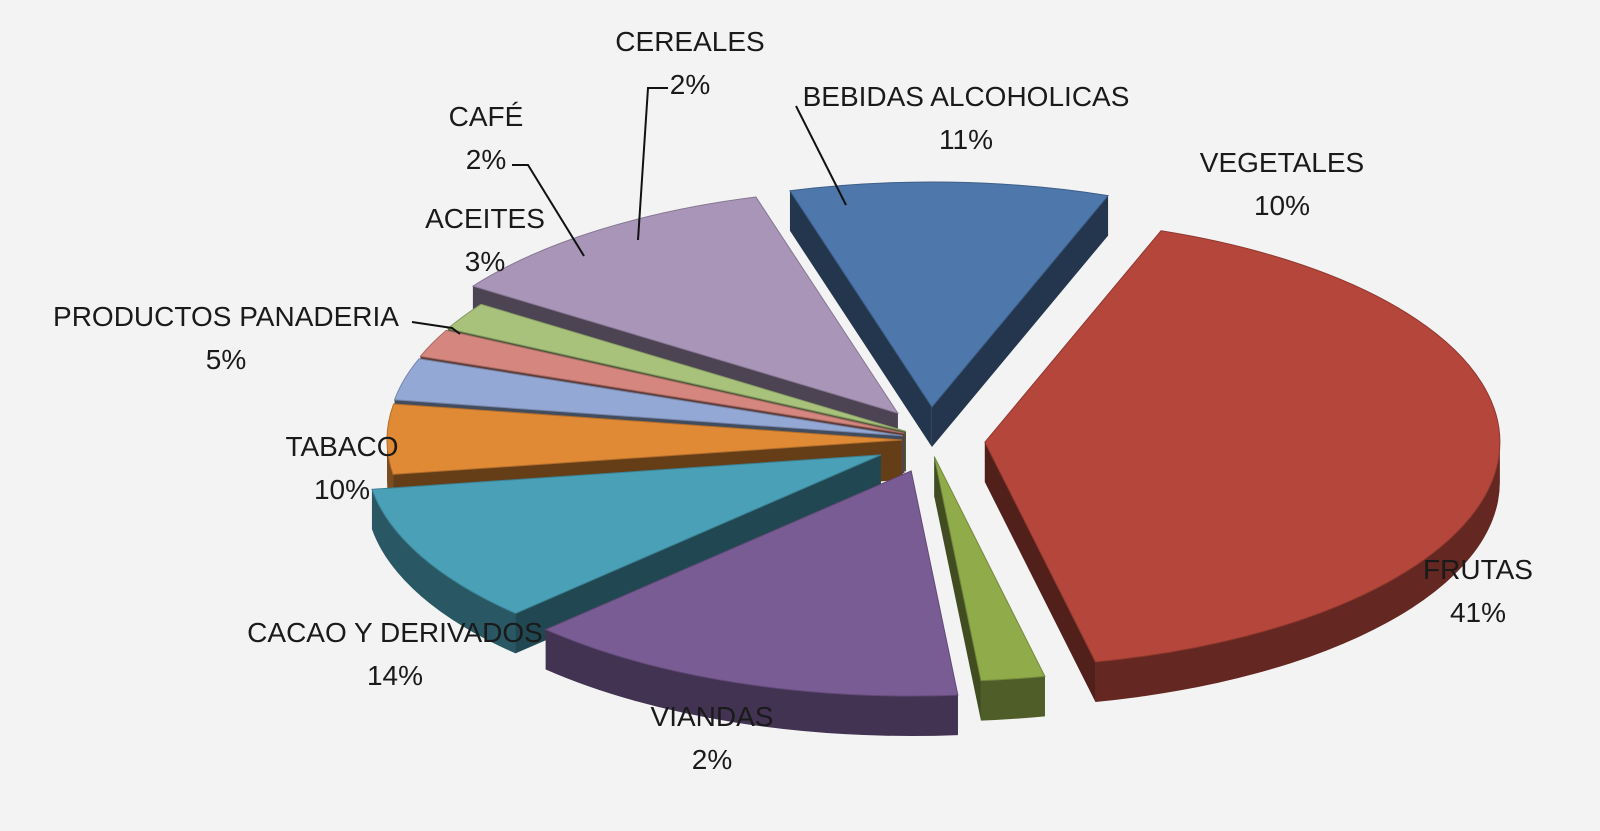 This screenshot has height=831, width=1600. Describe the element at coordinates (486, 160) in the screenshot. I see `slice-label-cafe-value: 2%` at that location.